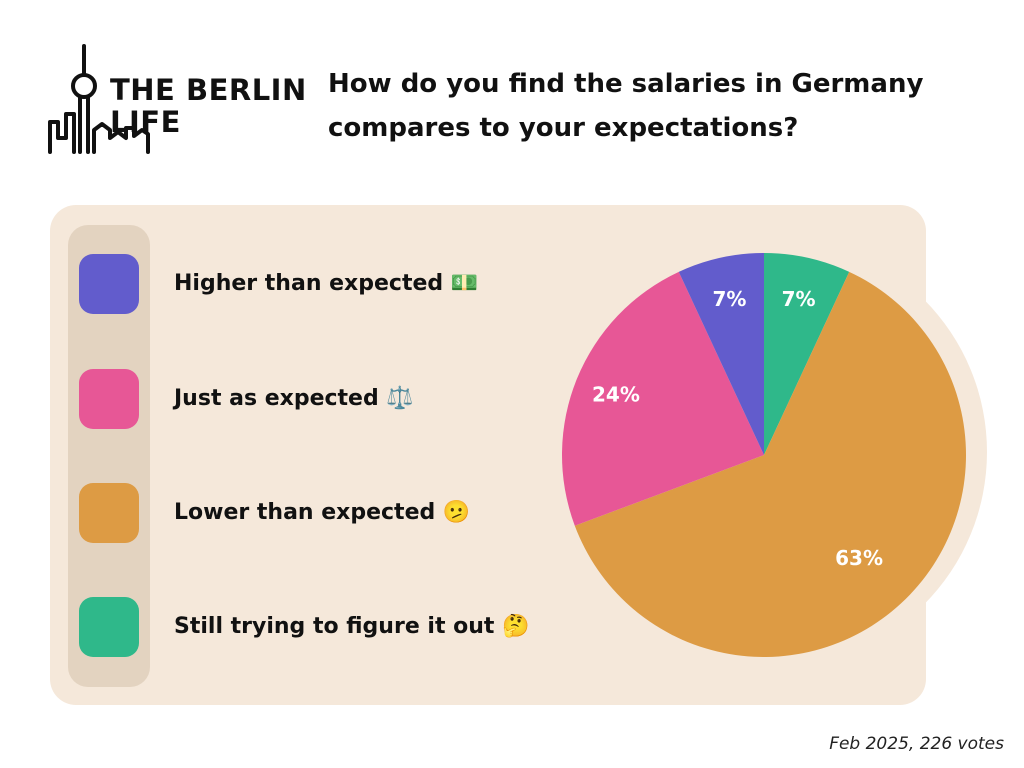 The width and height of the screenshot is (1024, 768). Describe the element at coordinates (322, 512) in the screenshot. I see `legend-label: Lower than expected 🫤` at that location.